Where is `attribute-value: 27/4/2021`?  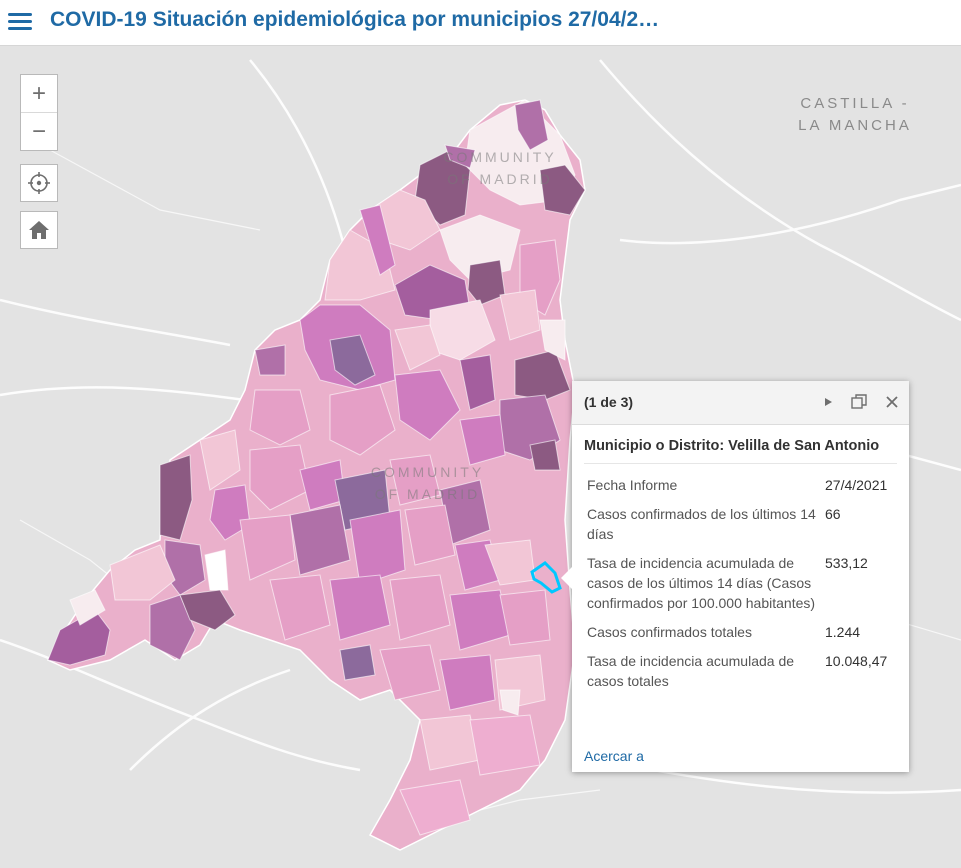
attribute-value: 27/4/2021 is located at coordinates (856, 485).